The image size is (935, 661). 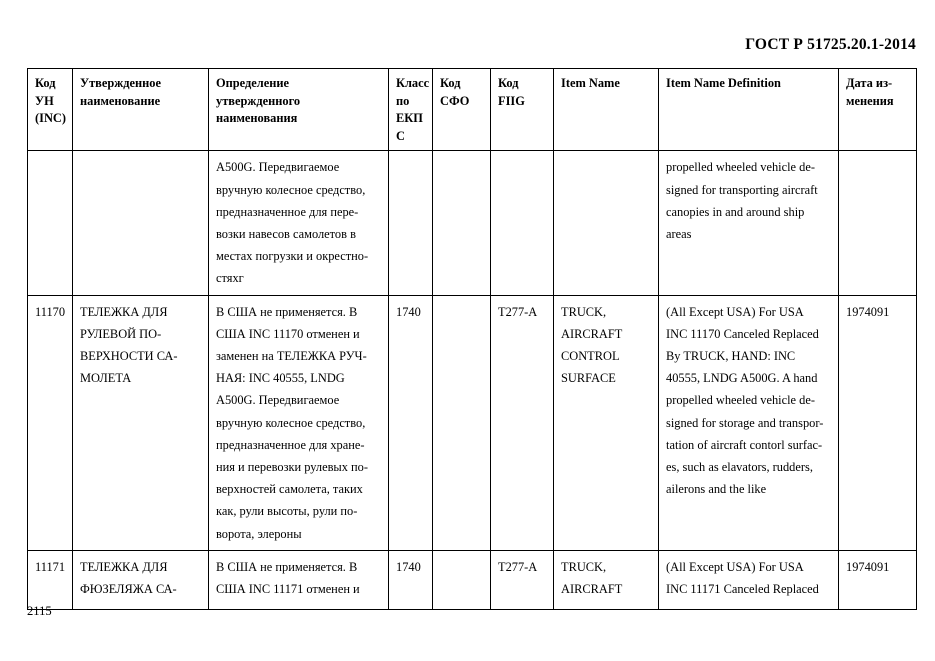 What do you see at coordinates (522, 109) in the screenshot?
I see `column-header-code-fiig: Код FIIG` at bounding box center [522, 109].